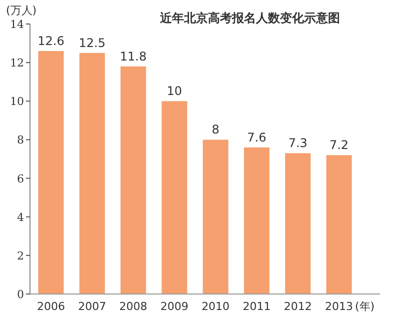 The width and height of the screenshot is (394, 322). I want to click on y-tick-label: 4, so click(20, 217).